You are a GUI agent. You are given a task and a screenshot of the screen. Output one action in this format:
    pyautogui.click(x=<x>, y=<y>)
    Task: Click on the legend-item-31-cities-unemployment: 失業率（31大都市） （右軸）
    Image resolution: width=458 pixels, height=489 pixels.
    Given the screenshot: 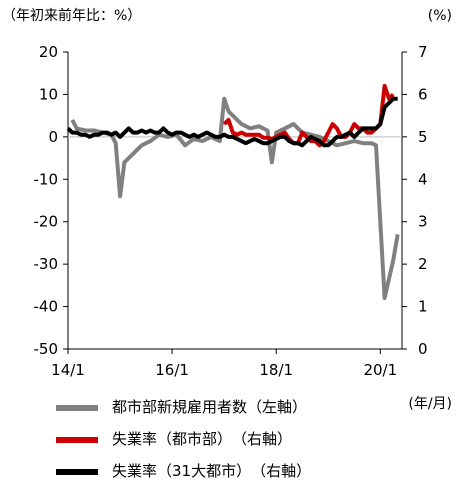 What is the action you would take?
    pyautogui.click(x=183, y=471)
    